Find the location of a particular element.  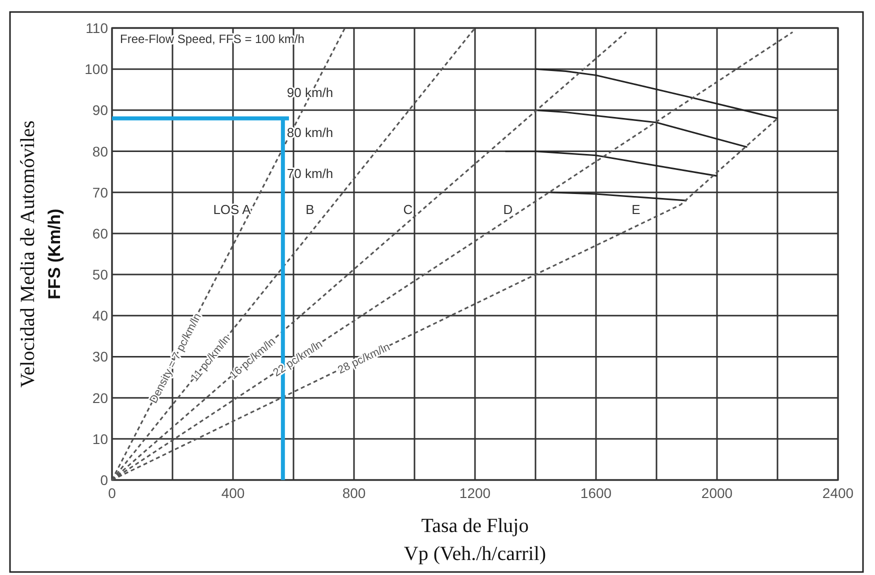

y-tick-label: 50 is located at coordinates (100, 274).